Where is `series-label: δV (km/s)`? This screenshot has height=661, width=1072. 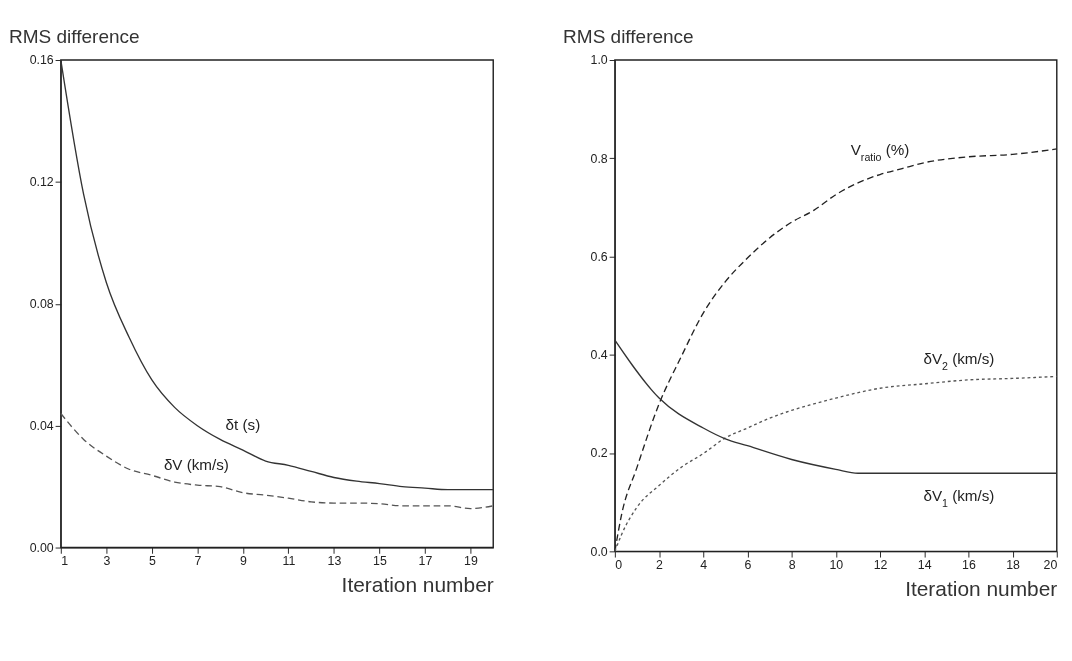
series-label: δV (km/s) is located at coordinates (196, 465).